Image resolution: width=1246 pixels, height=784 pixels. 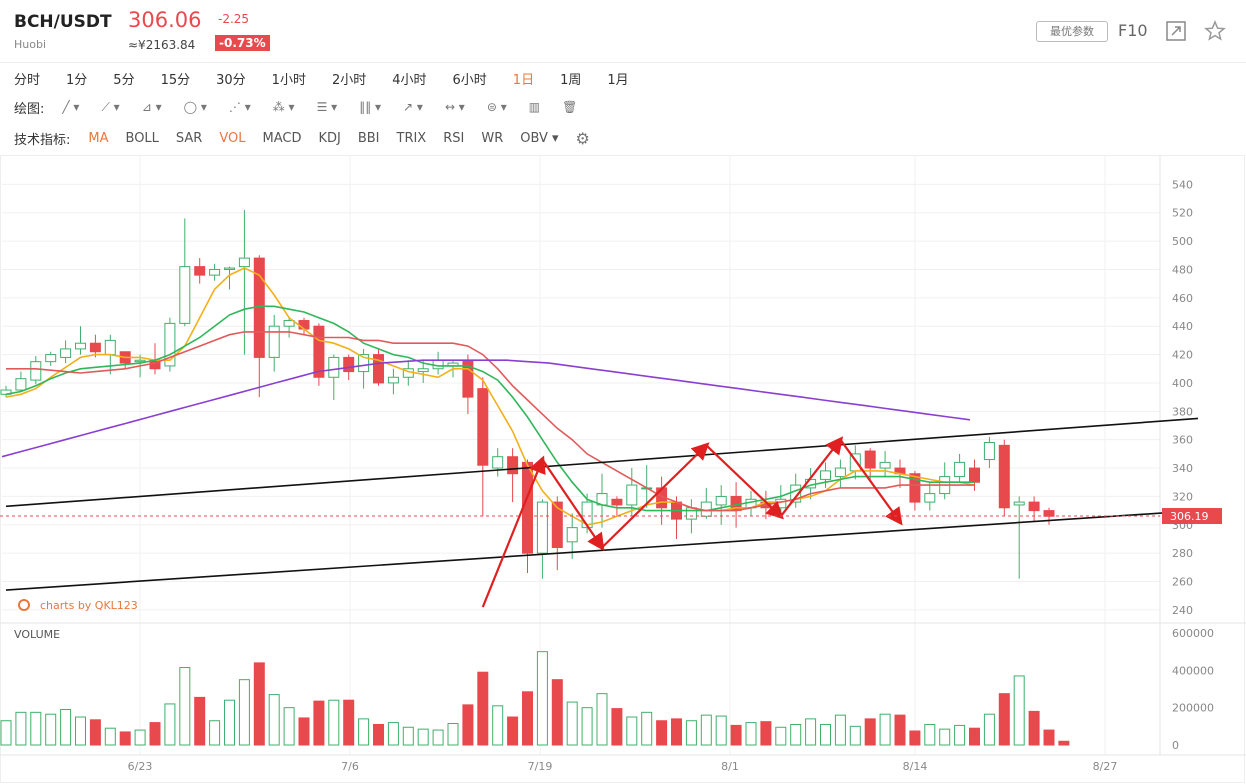 What do you see at coordinates (570, 107) in the screenshot?
I see `trash-icon: 🗑` at bounding box center [570, 107].